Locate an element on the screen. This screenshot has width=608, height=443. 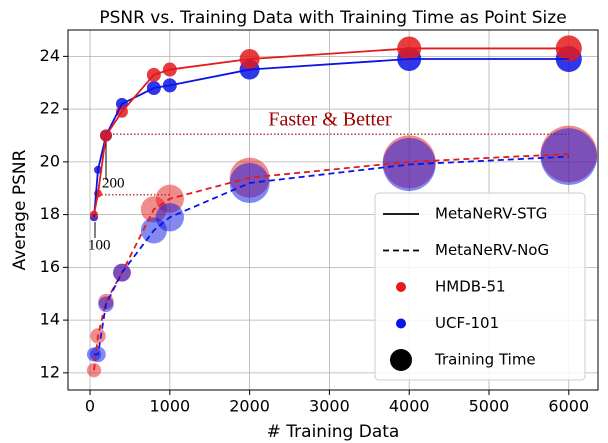
legend-label: MetaNeRV-NoG is located at coordinates (492, 250).